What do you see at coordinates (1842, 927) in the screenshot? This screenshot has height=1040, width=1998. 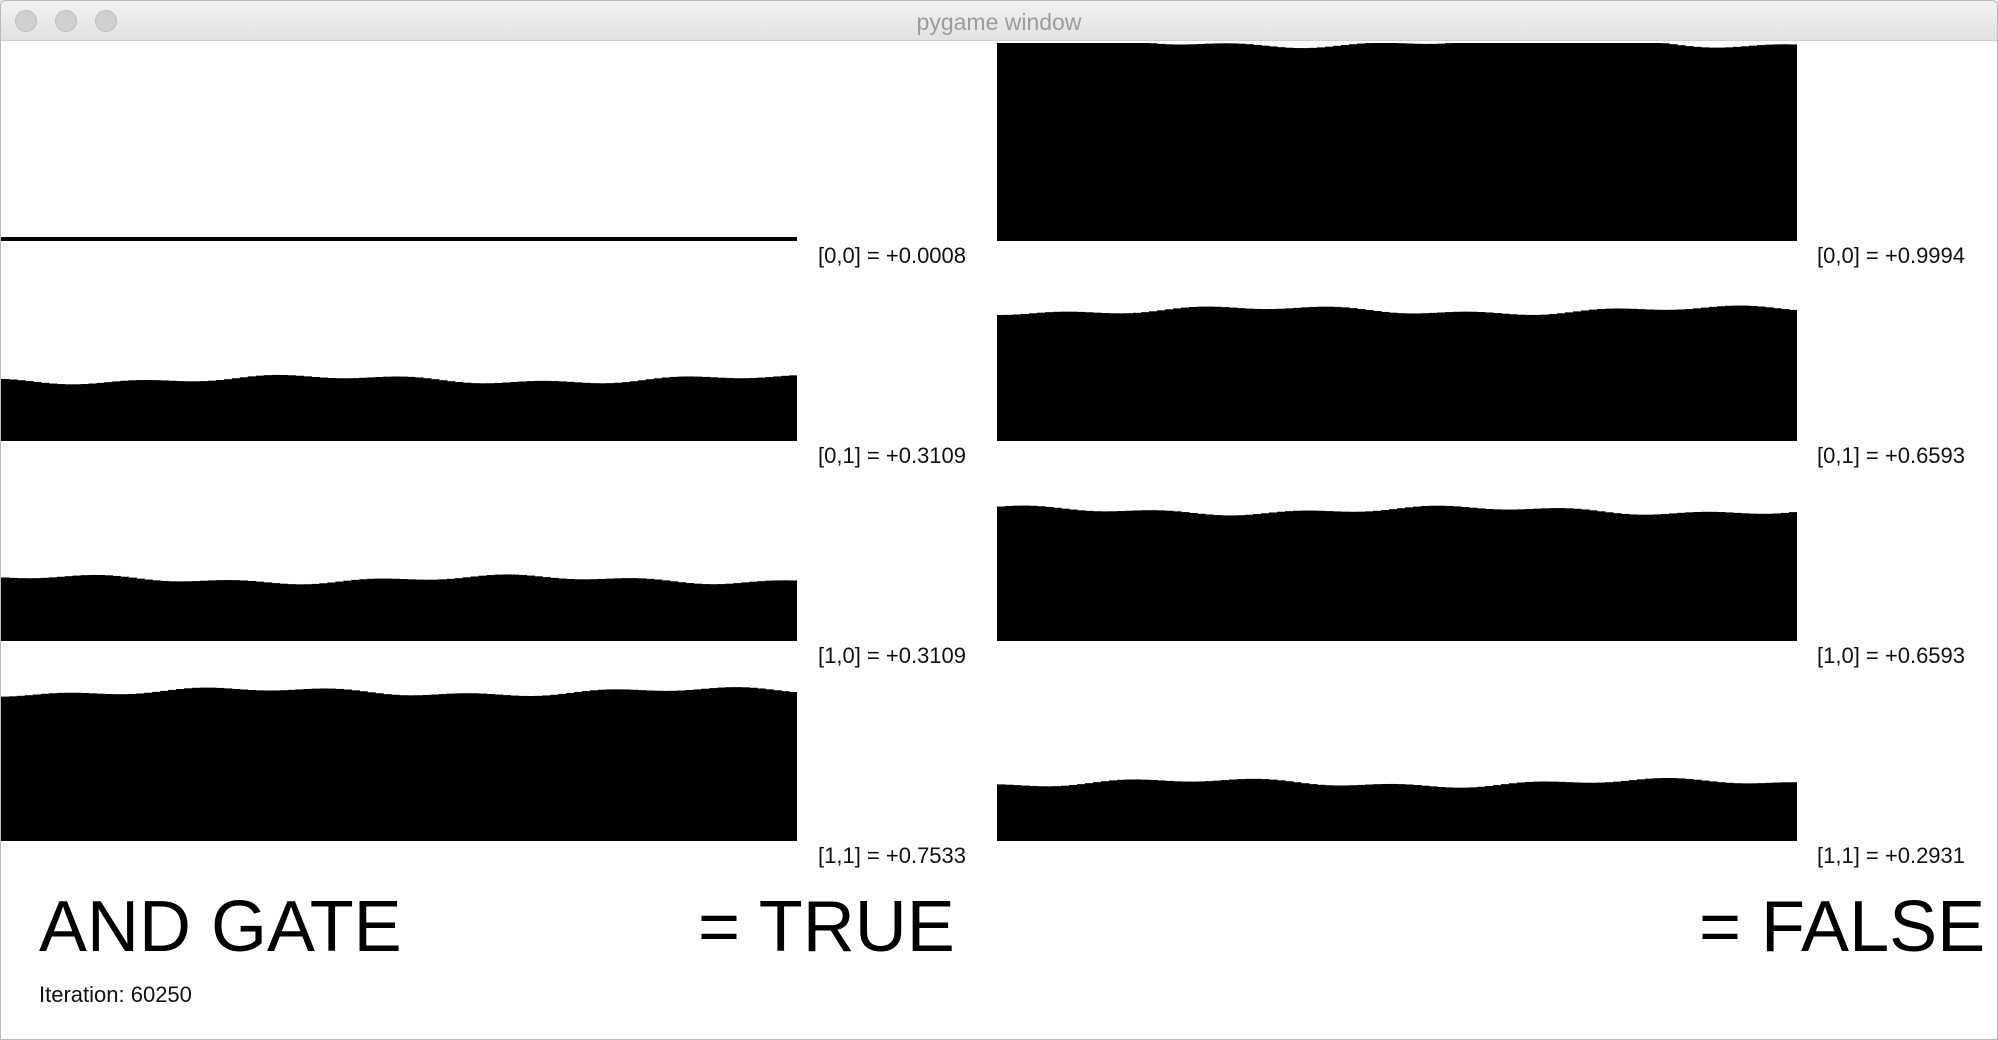 I see `result-false: = FALSE` at bounding box center [1842, 927].